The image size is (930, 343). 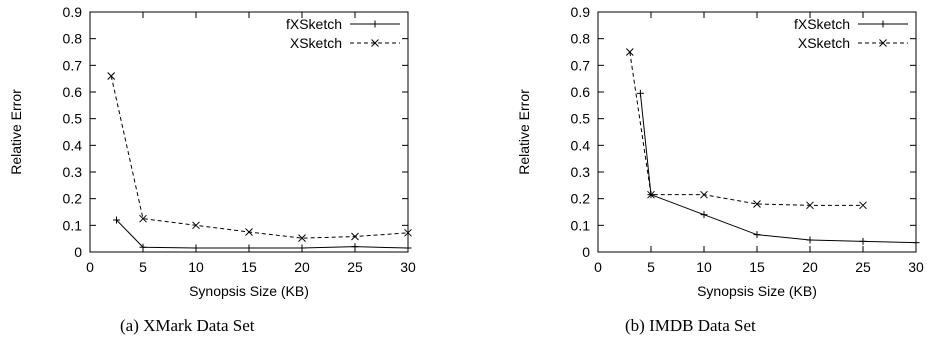 I want to click on series-line-fXSketch, so click(x=778, y=168).